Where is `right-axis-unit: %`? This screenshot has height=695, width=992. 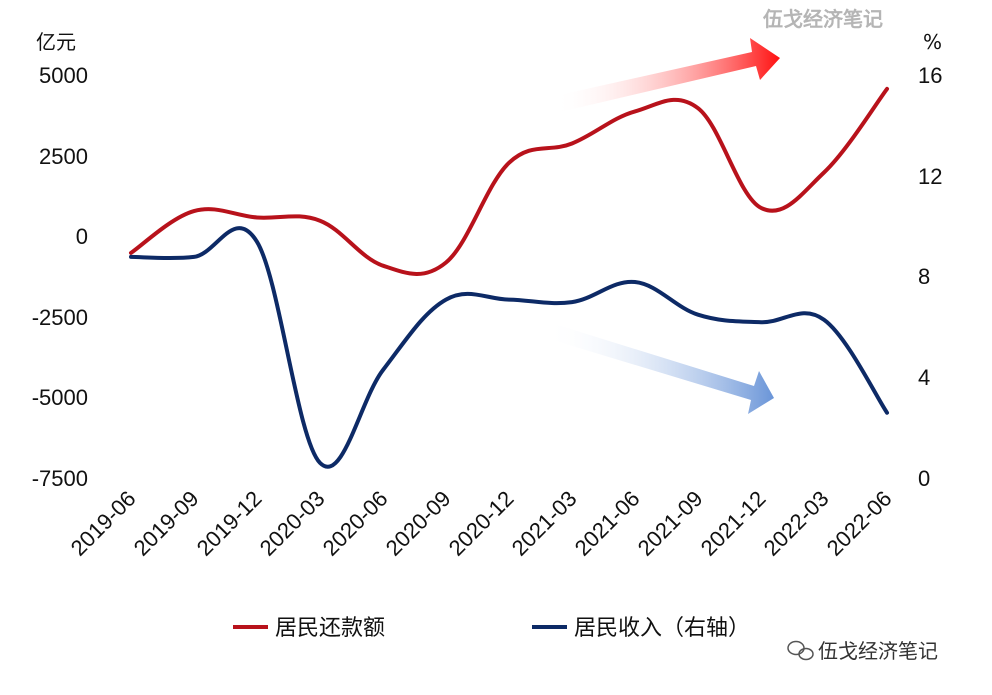
right-axis-unit: % is located at coordinates (932, 42).